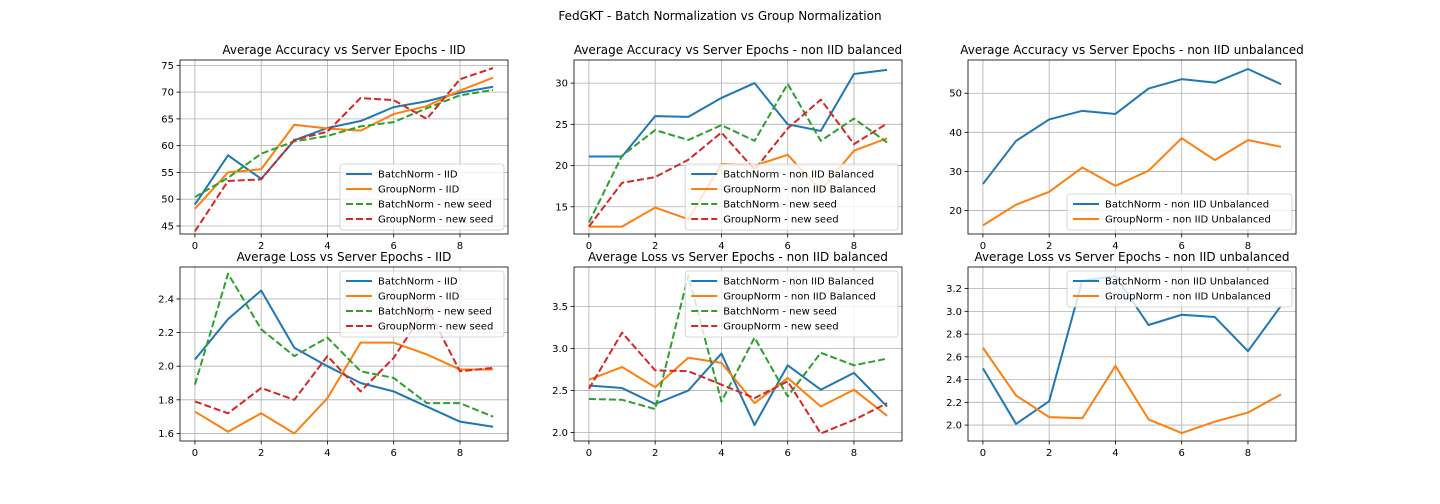 This screenshot has height=504, width=1440. What do you see at coordinates (166, 434) in the screenshot?
I see `y-tick-label: 1.6` at bounding box center [166, 434].